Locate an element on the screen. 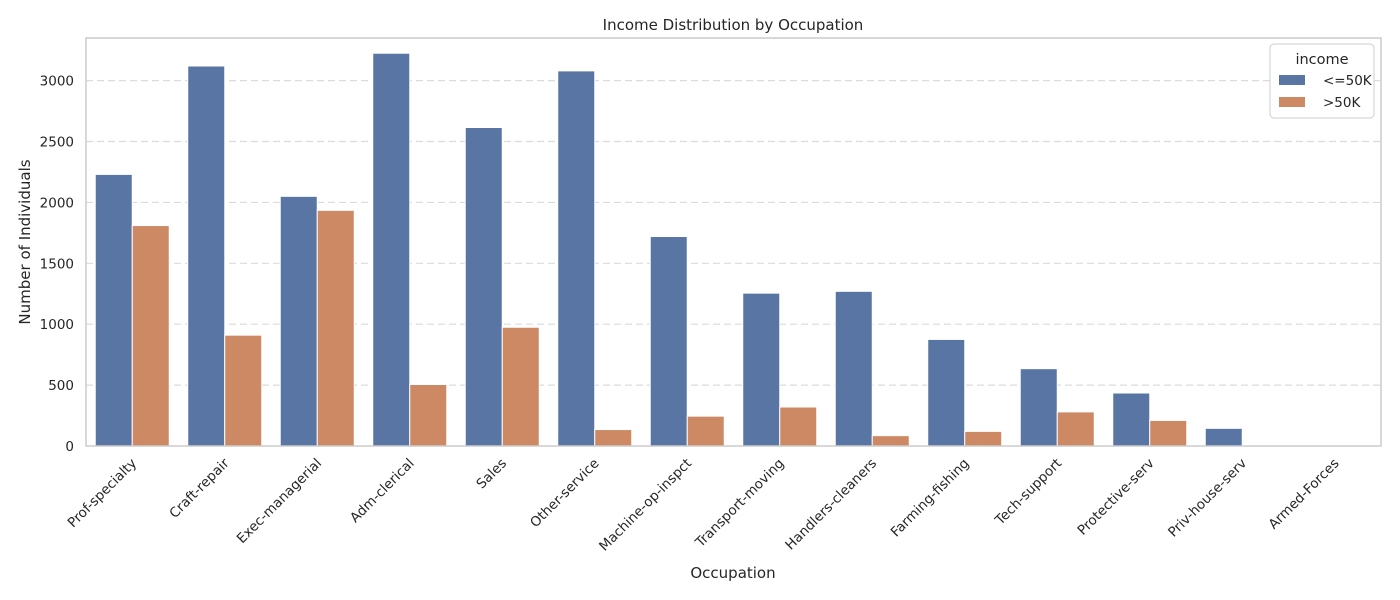 This screenshot has width=1400, height=600. x-tick-label-craft-repair: Craft-repair is located at coordinates (199, 488).